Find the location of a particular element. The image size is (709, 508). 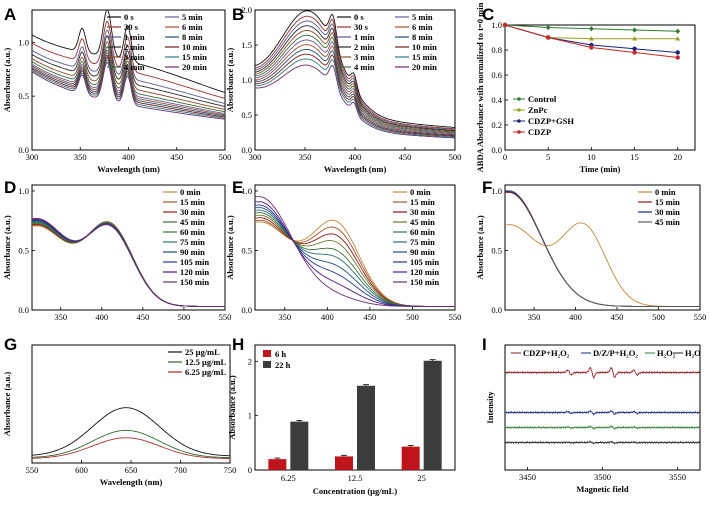

legend-label: 150 min is located at coordinates (194, 282).